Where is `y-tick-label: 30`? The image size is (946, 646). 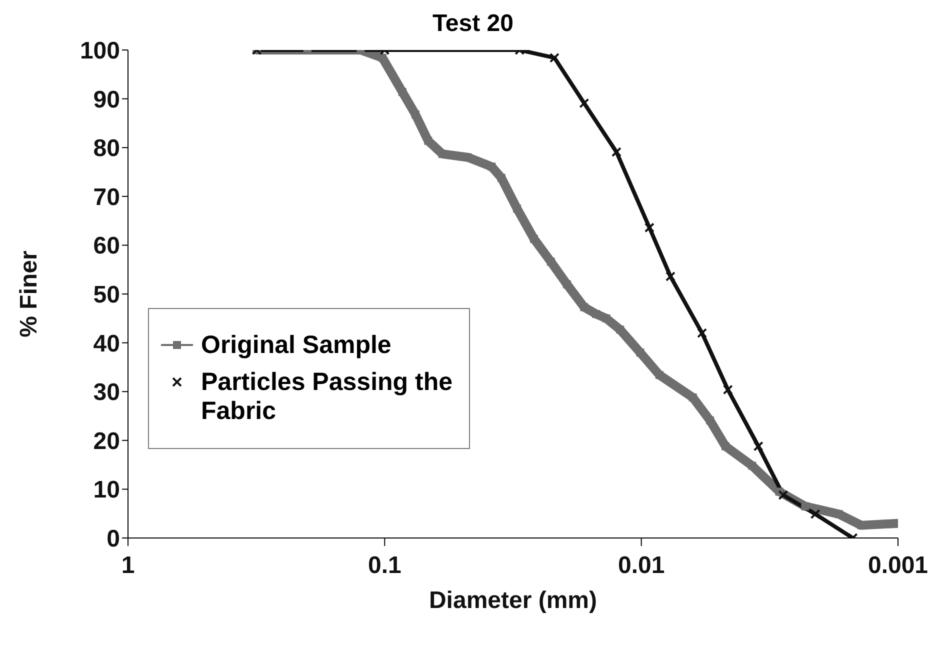
y-tick-label: 30 is located at coordinates (106, 392).